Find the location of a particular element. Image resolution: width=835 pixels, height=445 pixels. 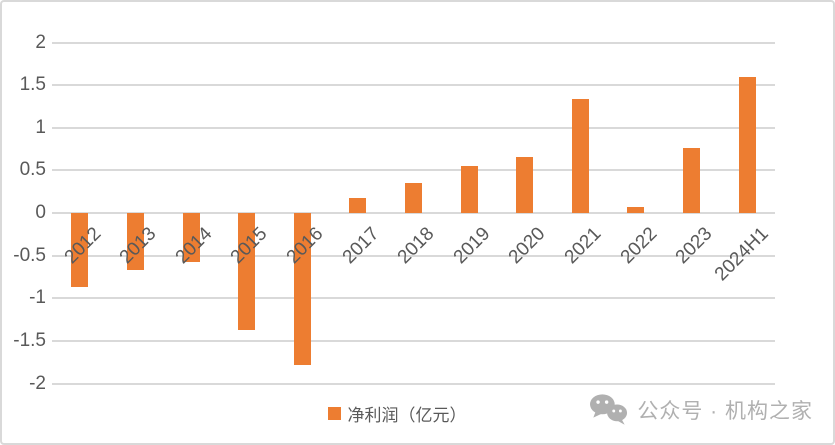

y-axis-tick-label: 1.5 is located at coordinates (32, 85).